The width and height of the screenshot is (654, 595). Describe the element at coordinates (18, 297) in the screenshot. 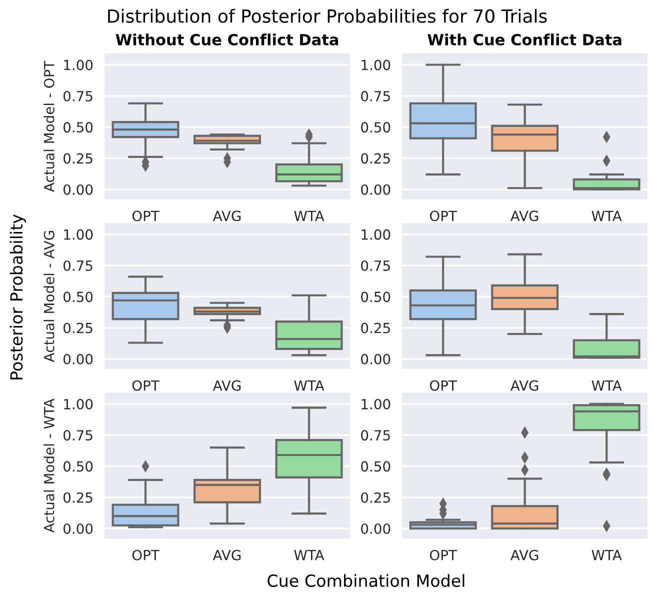

I see `text: Posterior Probability` at that location.